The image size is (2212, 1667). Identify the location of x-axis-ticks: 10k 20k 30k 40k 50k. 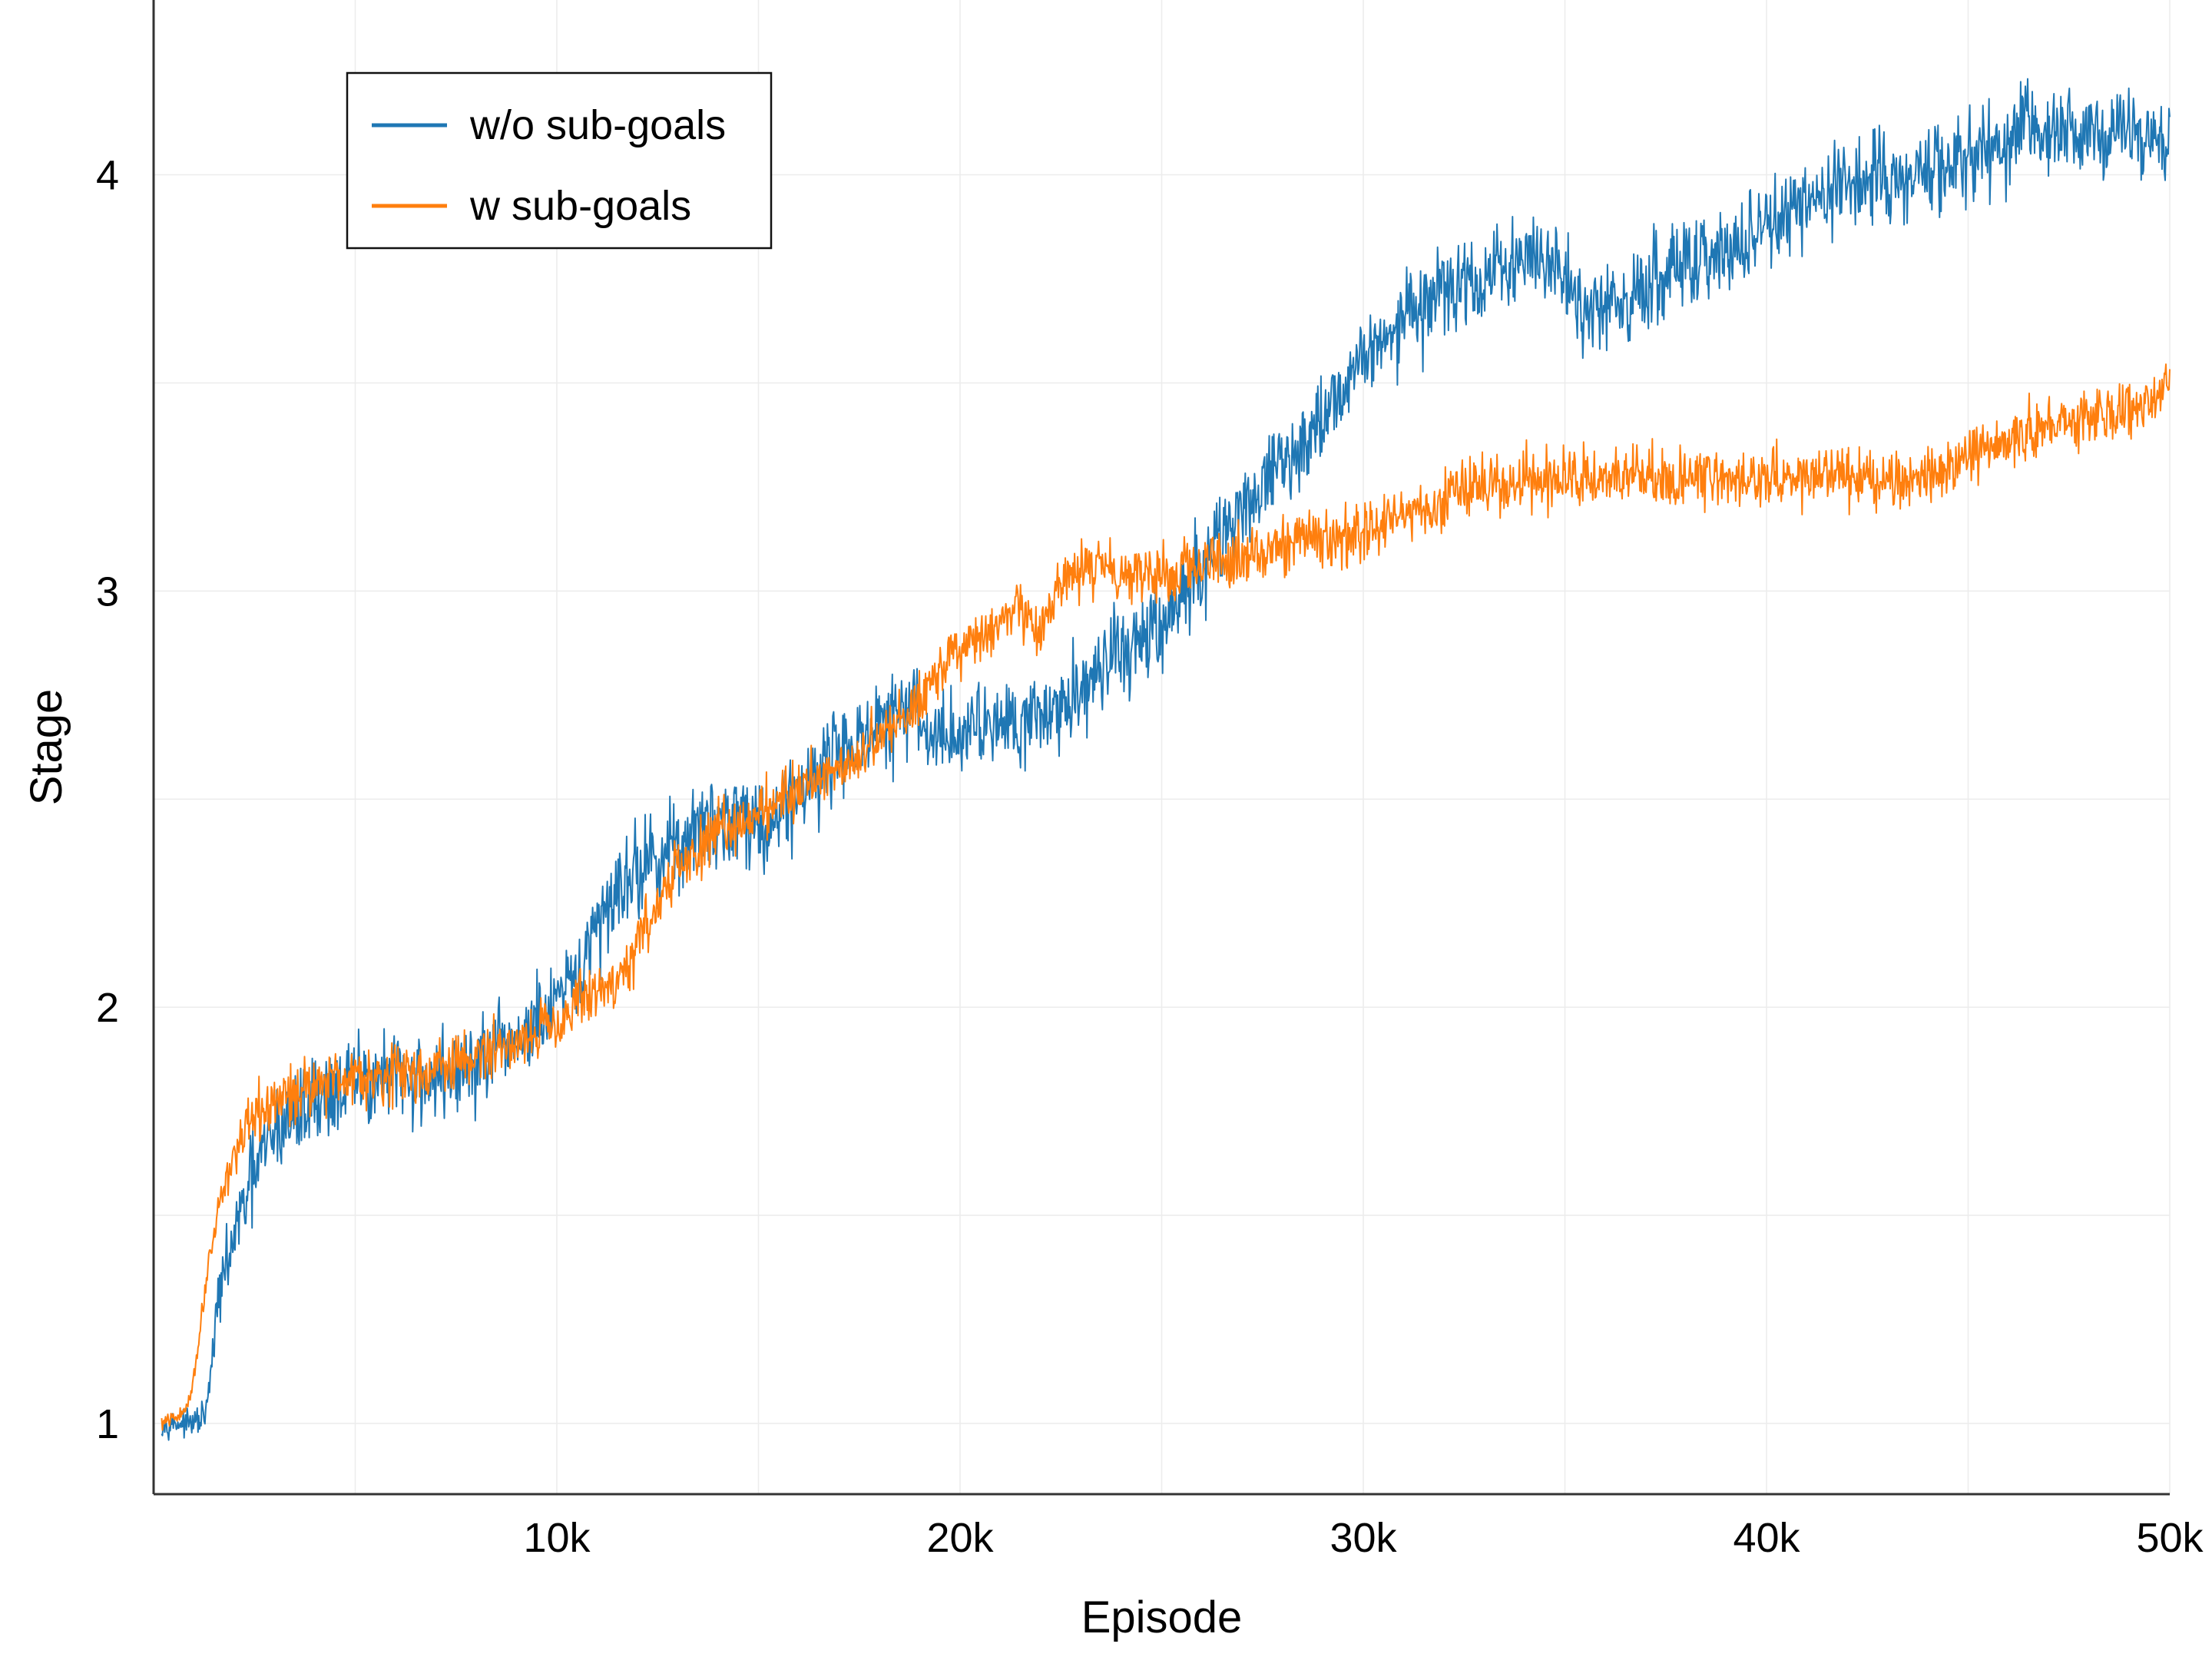
(1363, 1538).